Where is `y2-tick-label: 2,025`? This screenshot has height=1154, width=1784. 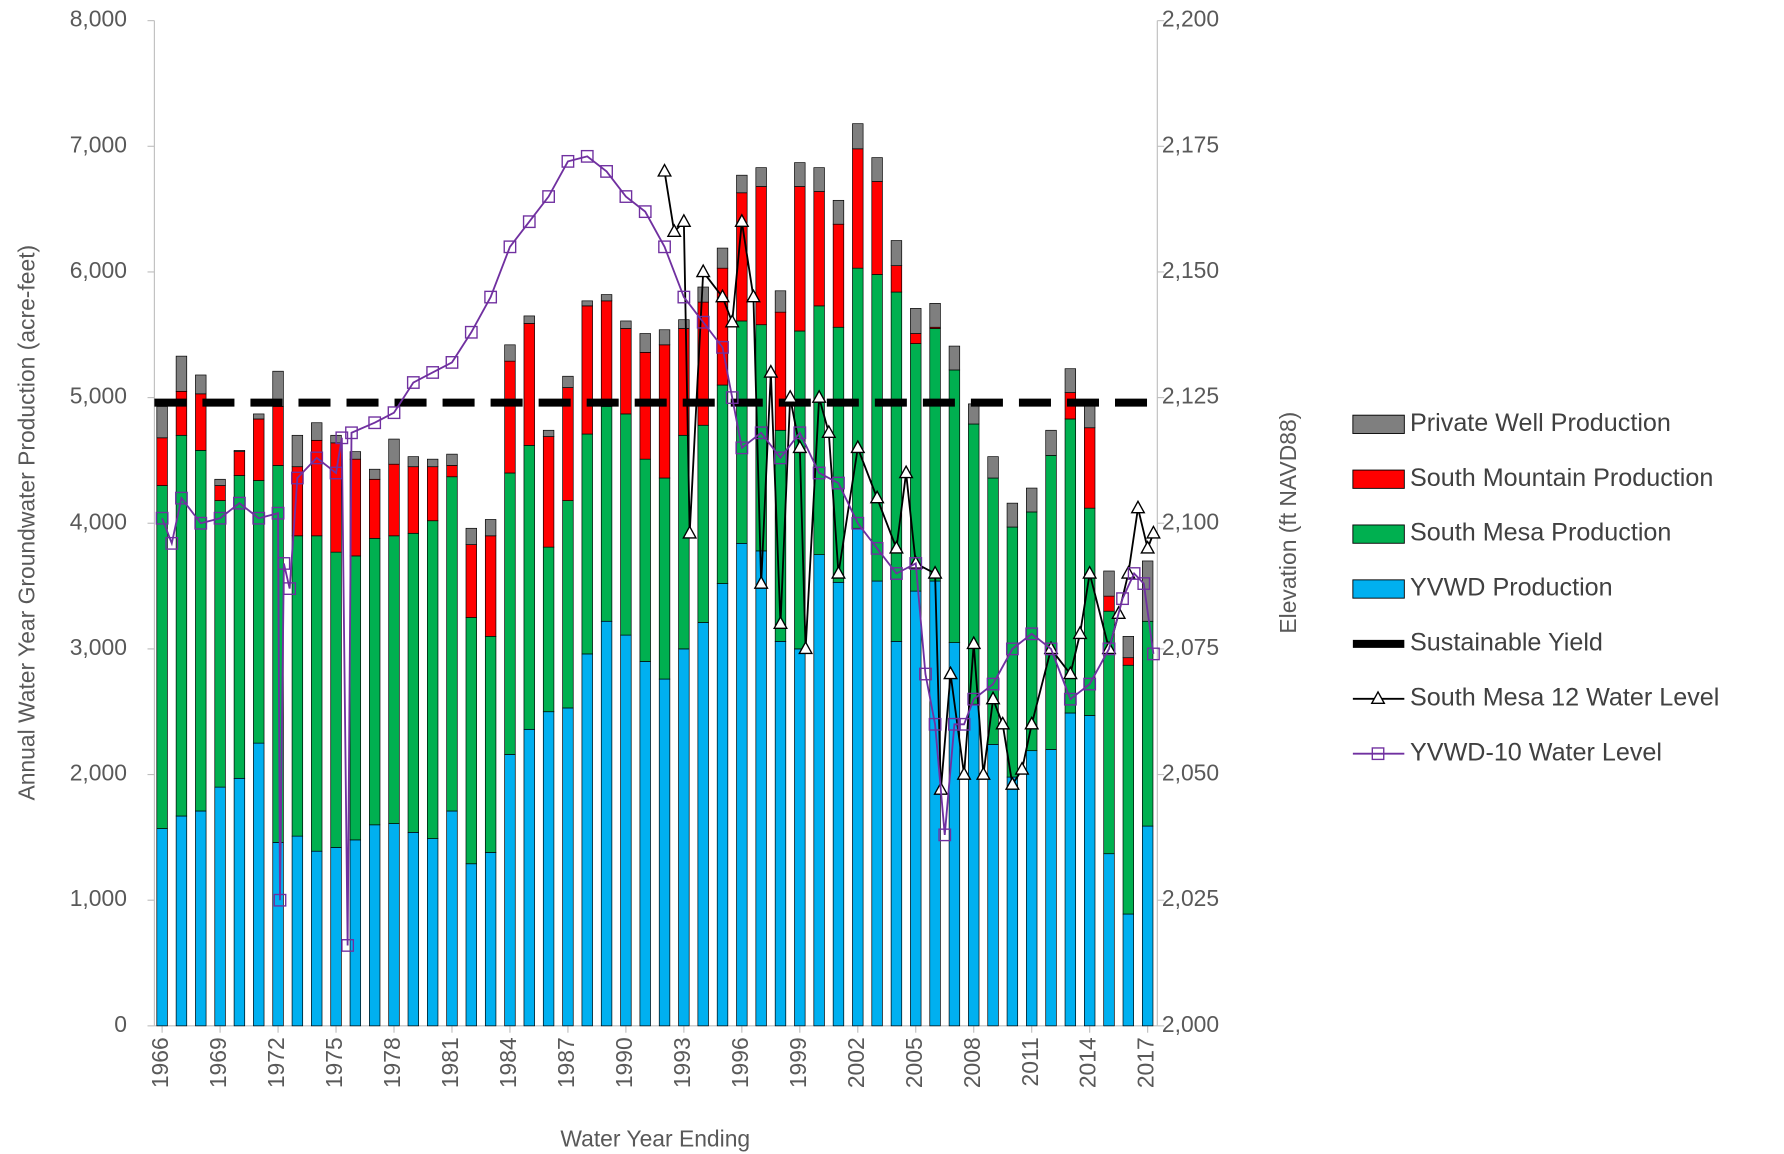 y2-tick-label: 2,025 is located at coordinates (1190, 898).